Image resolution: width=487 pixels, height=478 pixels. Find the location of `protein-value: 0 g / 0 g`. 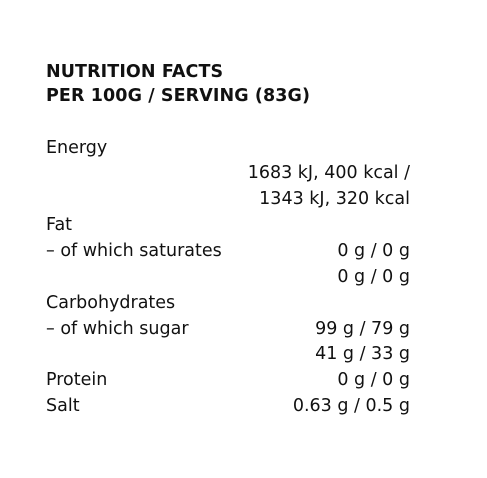

protein-value: 0 g / 0 g is located at coordinates (373, 380).